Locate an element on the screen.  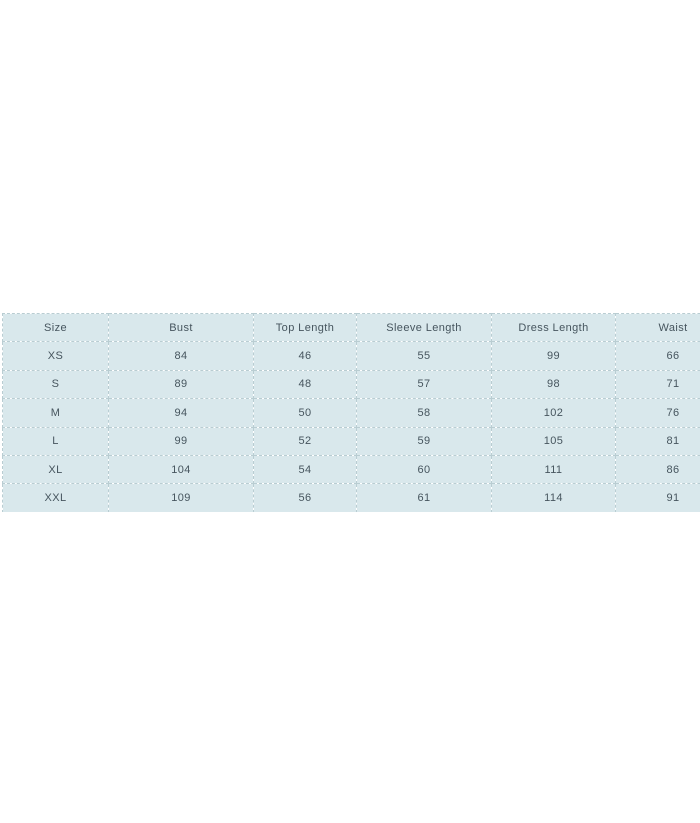
cell-sleeve-length: 59 is located at coordinates (424, 441).